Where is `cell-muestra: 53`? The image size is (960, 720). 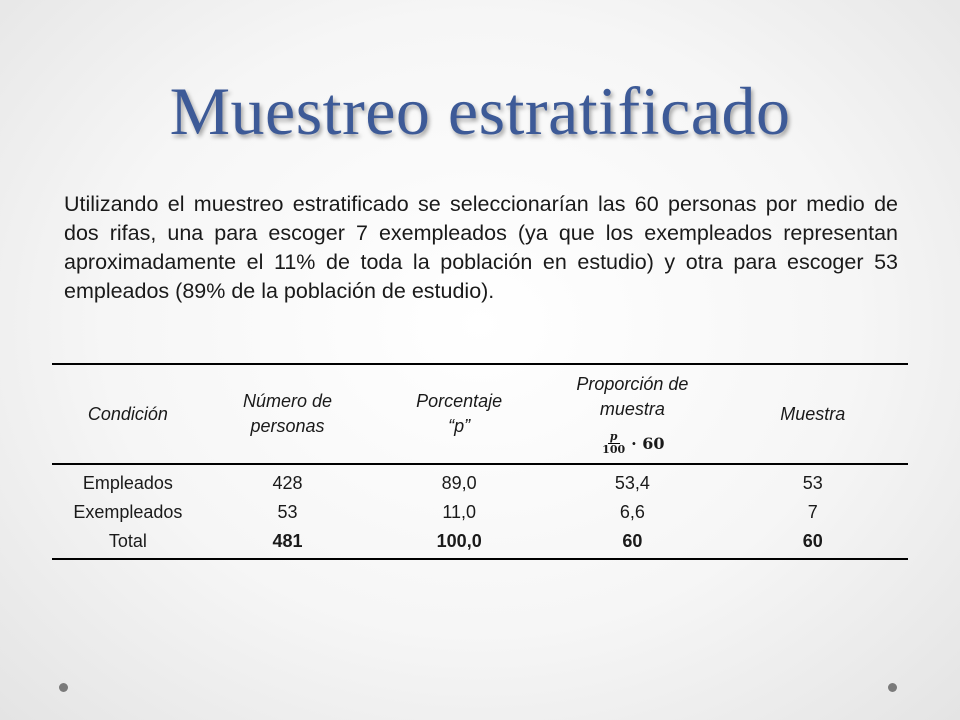 cell-muestra: 53 is located at coordinates (812, 483).